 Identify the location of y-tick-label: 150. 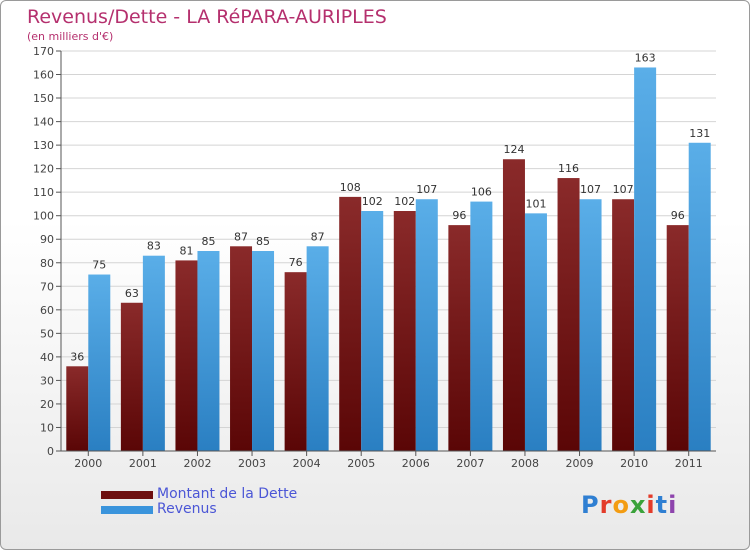
(43, 98).